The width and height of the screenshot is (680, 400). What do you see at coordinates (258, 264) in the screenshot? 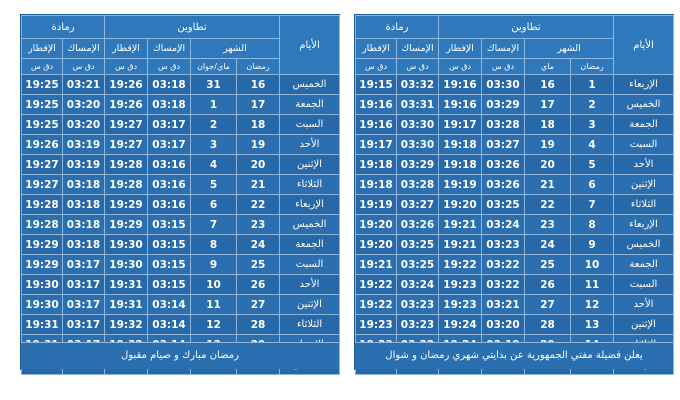
I see `ramadan-day-cell: 25` at bounding box center [258, 264].